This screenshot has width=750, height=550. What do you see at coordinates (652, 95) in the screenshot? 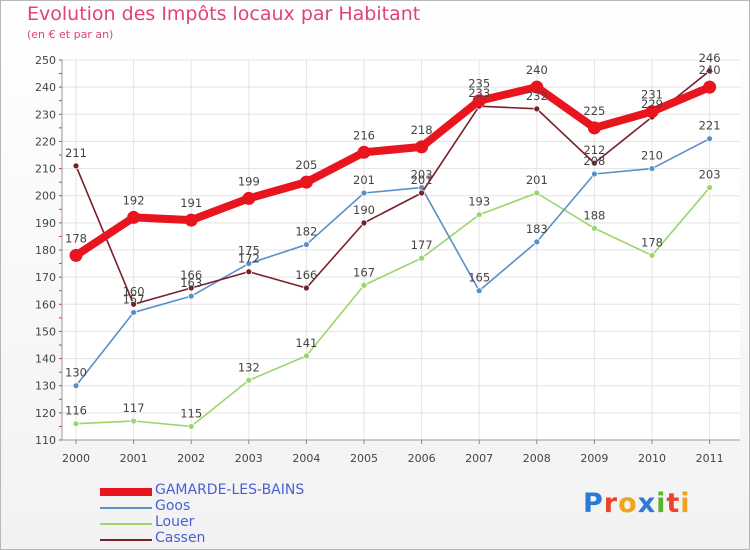
I see `data-label: 231` at bounding box center [652, 95].